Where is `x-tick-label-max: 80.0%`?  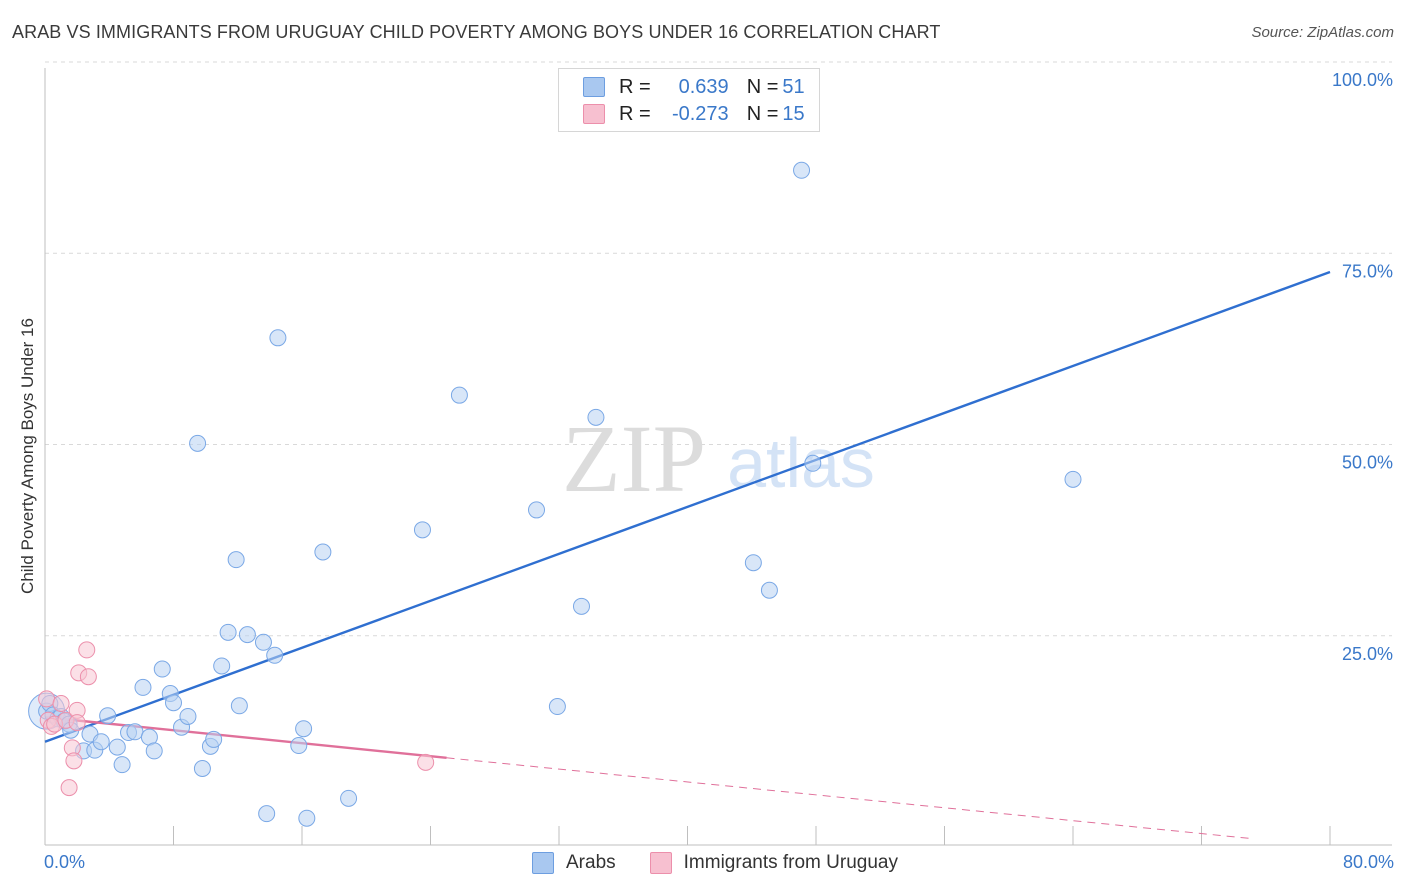
x-tick-label-max: 80.0% is located at coordinates (1368, 862).